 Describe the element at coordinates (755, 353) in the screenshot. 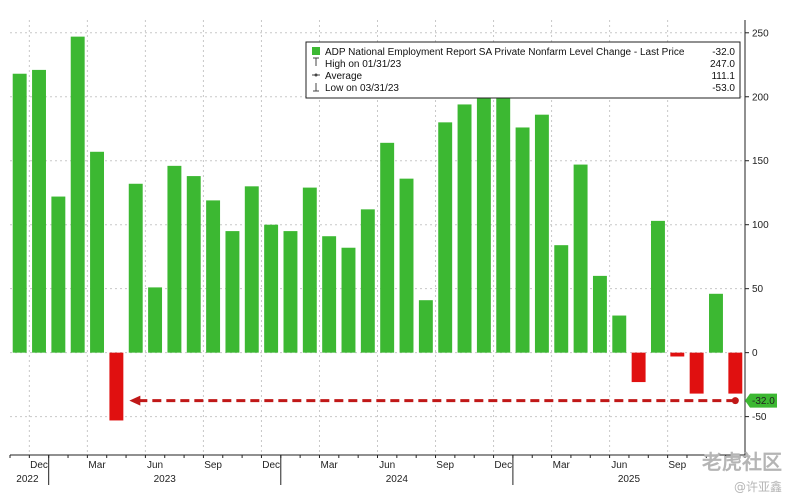

I see `y-tick-label: 0` at that location.